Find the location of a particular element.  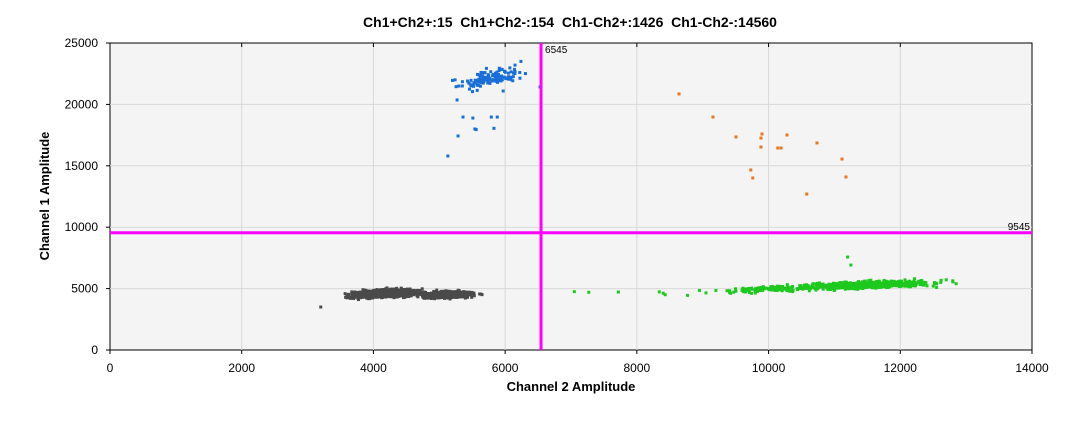

x-tick-label: 14000 is located at coordinates (1032, 368).